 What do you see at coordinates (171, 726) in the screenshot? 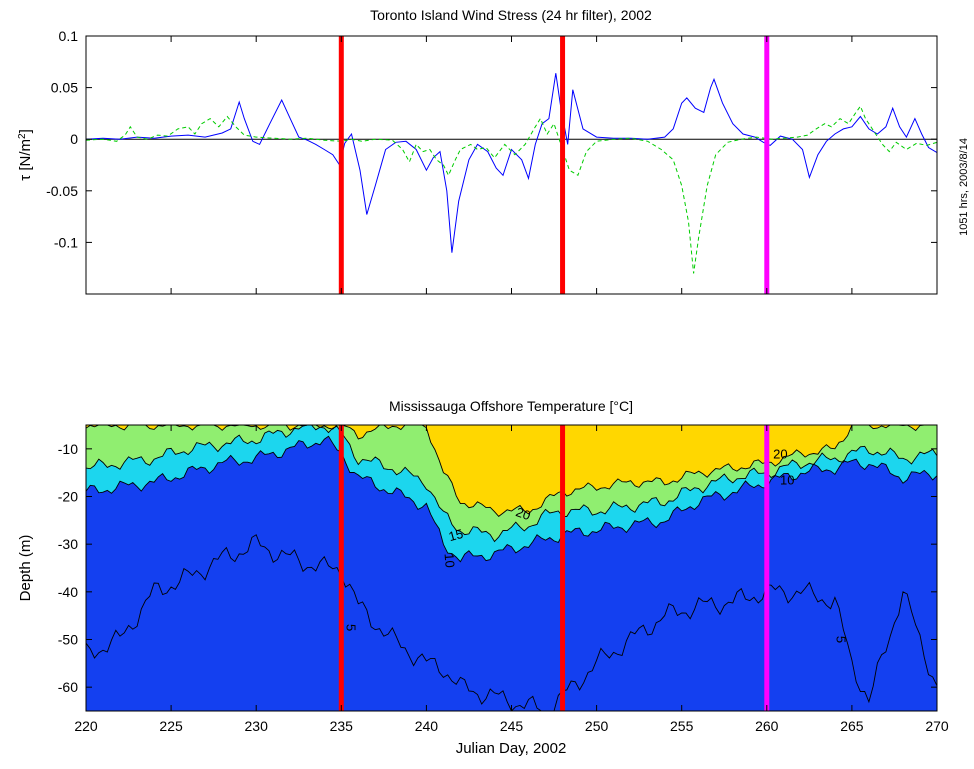
I see `bottom-xtick-label: 225` at bounding box center [171, 726].